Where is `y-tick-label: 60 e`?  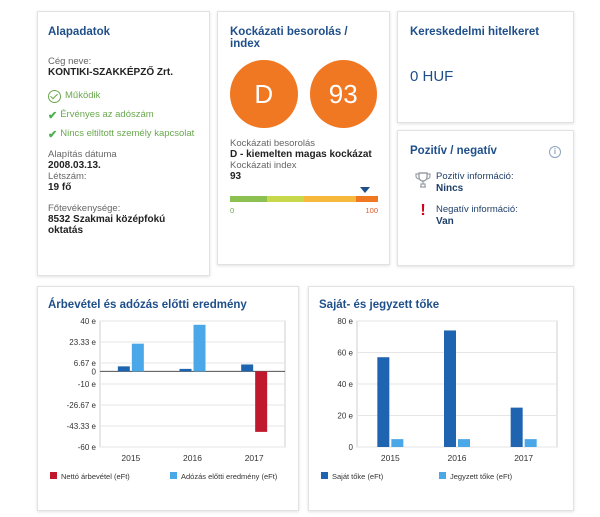
y-tick-label: 60 e is located at coordinates (345, 353).